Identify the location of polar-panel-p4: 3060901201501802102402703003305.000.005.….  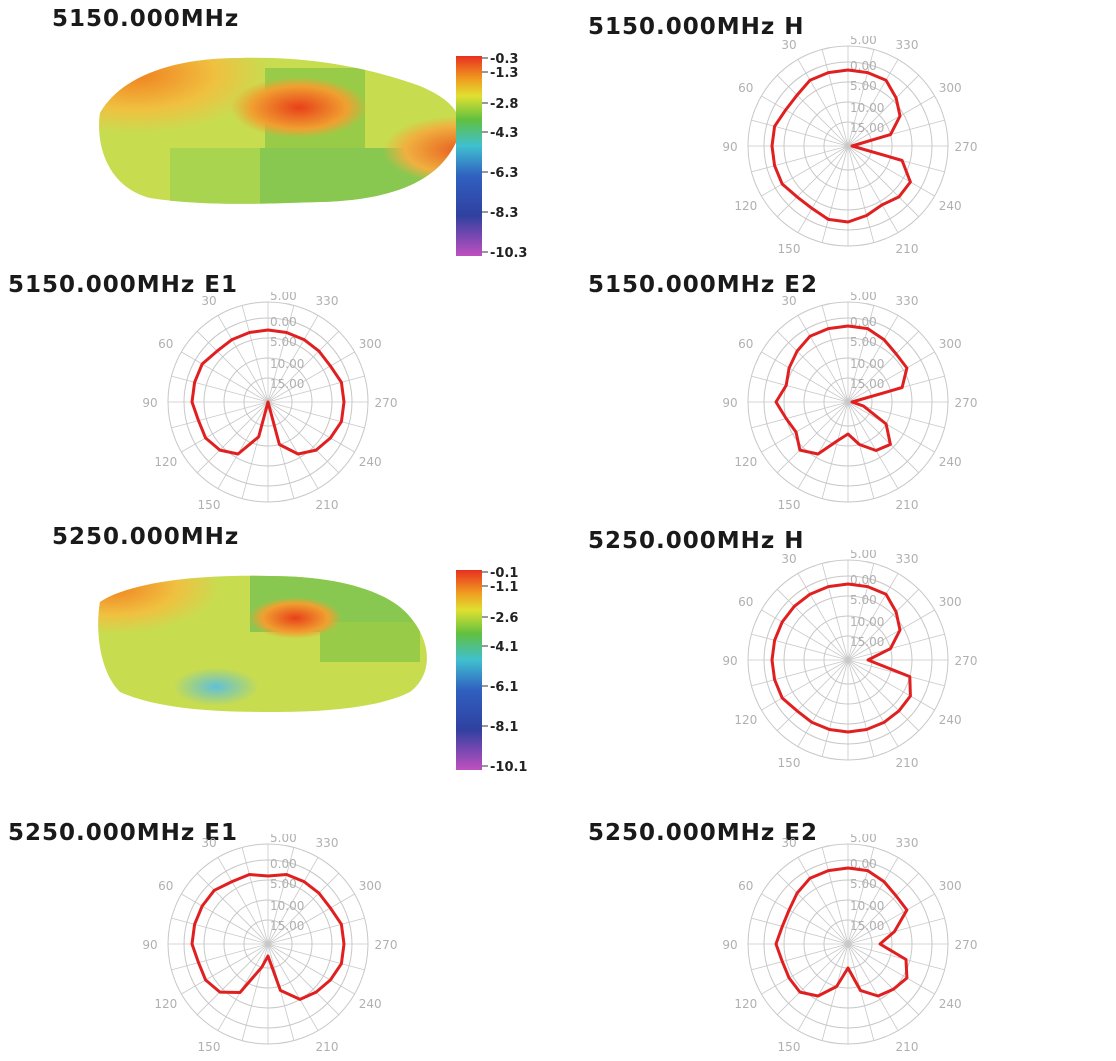
(851, 408).